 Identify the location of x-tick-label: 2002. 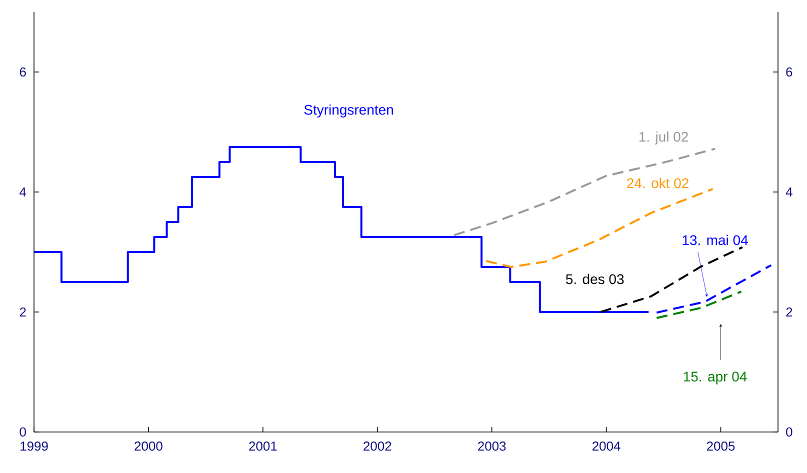
(378, 446).